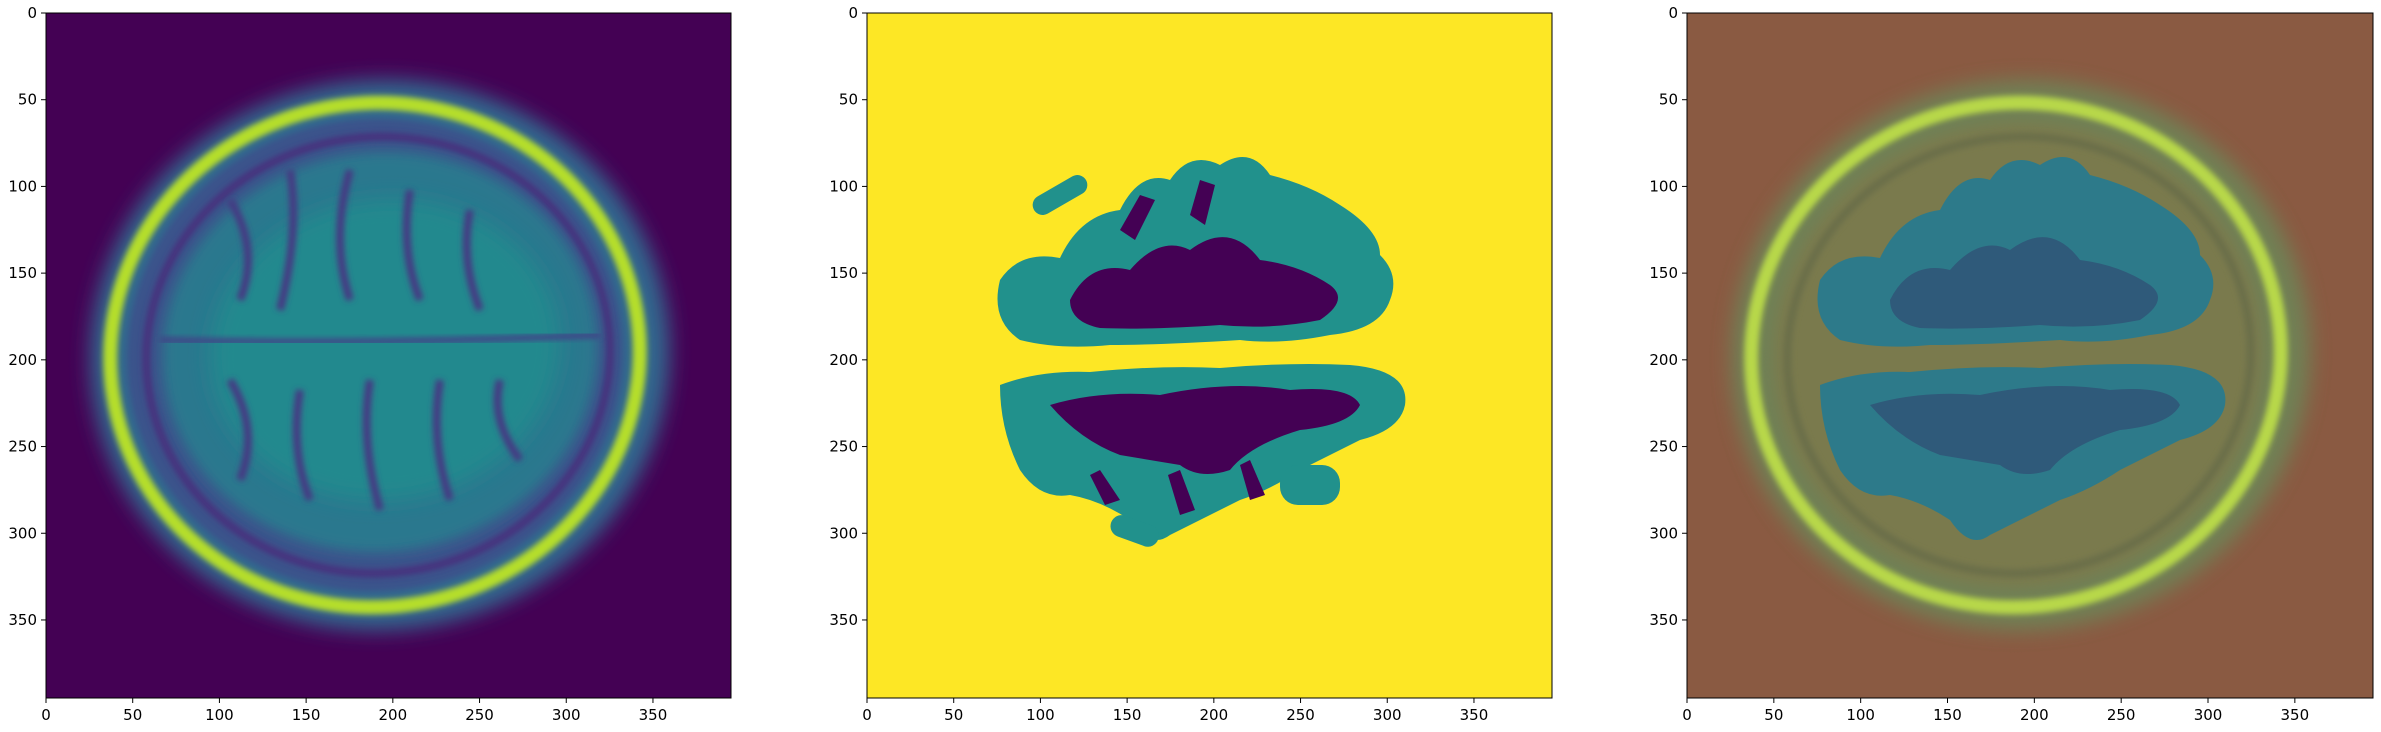 Image resolution: width=2381 pixels, height=732 pixels. I want to click on brain-midline, so click(380, 338).